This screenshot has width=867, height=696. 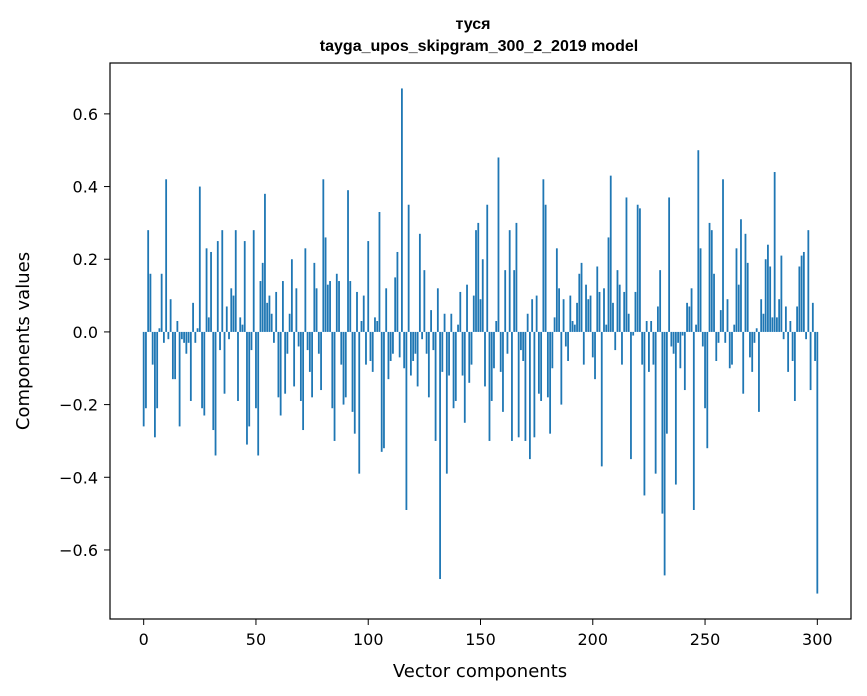 I want to click on y-tick-label: −0.4, so click(x=78, y=477).